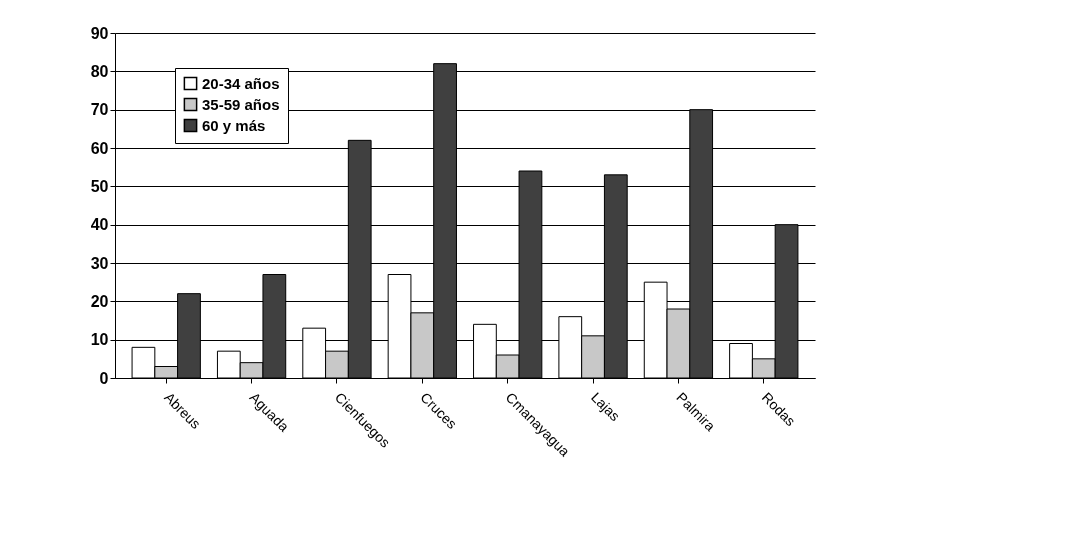 This screenshot has height=554, width=1078. I want to click on y-tick-label: 10, so click(99, 340).